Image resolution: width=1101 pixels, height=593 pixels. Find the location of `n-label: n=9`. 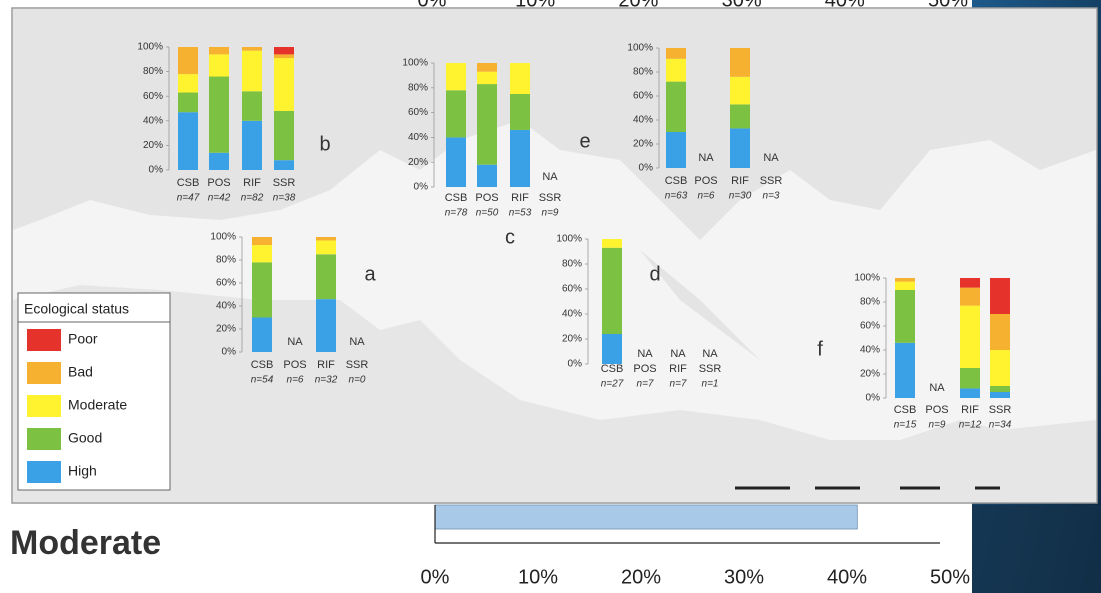

n-label: n=9 is located at coordinates (550, 213).